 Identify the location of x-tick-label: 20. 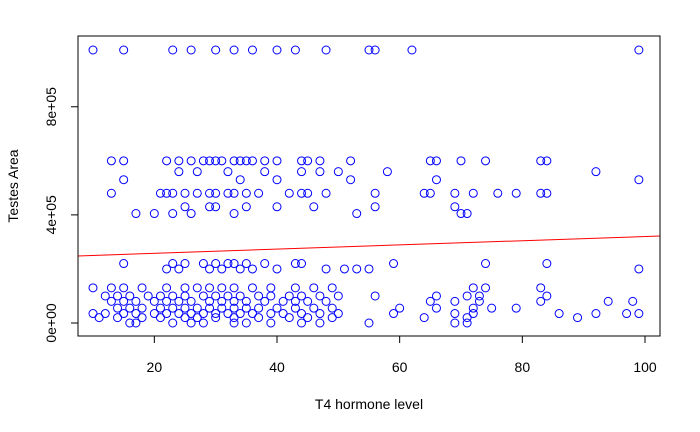
(155, 367).